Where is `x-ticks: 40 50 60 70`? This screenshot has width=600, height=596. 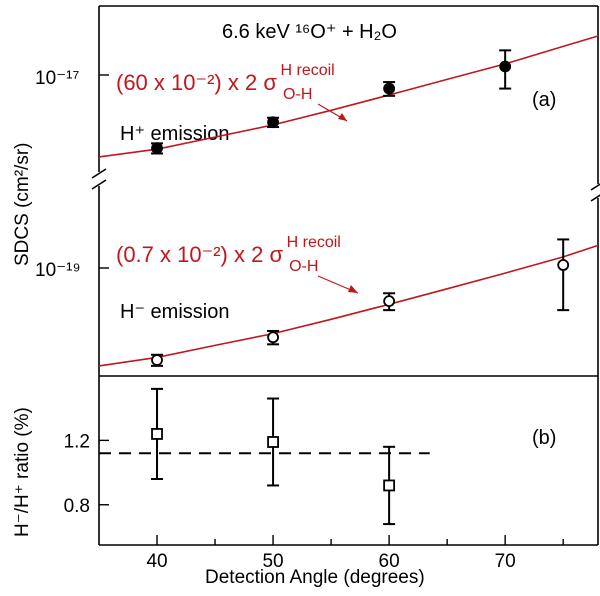
x-ticks: 40 50 60 70 is located at coordinates (355, 553).